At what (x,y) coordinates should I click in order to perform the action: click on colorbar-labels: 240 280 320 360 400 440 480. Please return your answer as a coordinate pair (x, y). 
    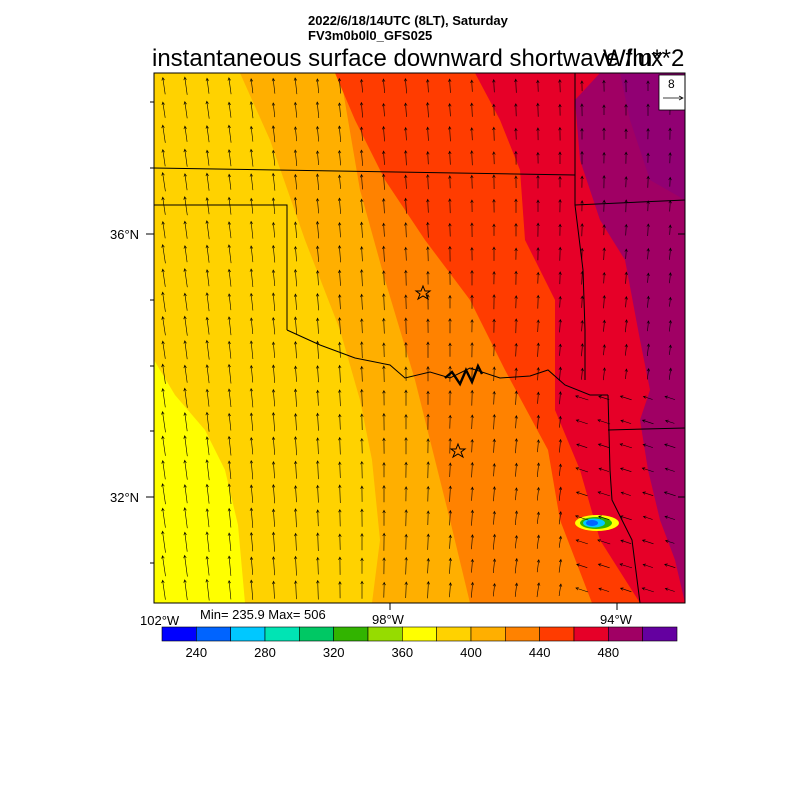
    Looking at the image, I should click on (402, 652).